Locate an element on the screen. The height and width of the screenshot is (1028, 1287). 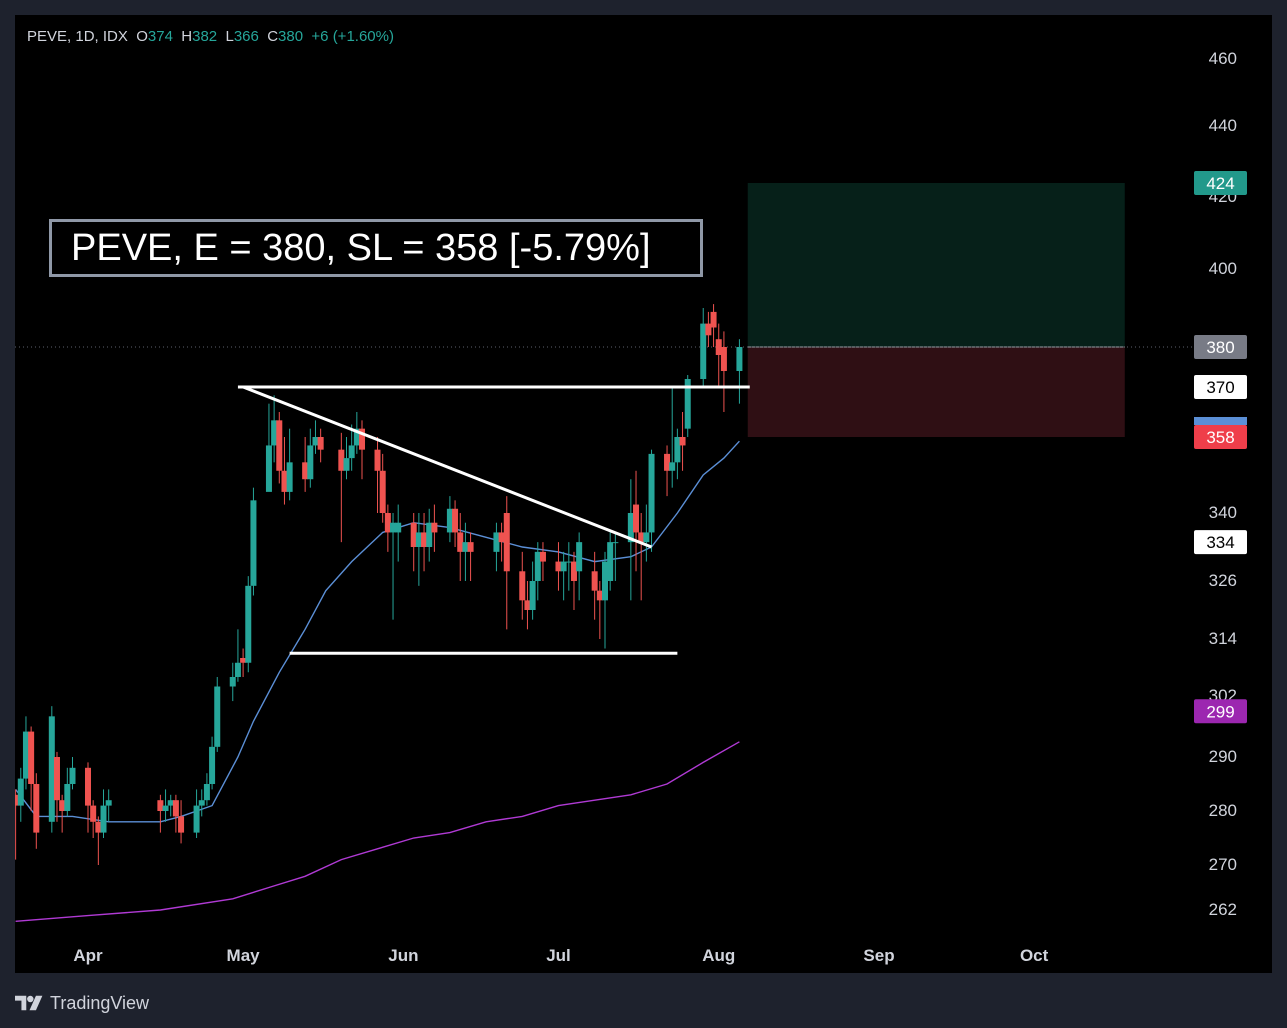
x-tick-label: Apr is located at coordinates (88, 955).